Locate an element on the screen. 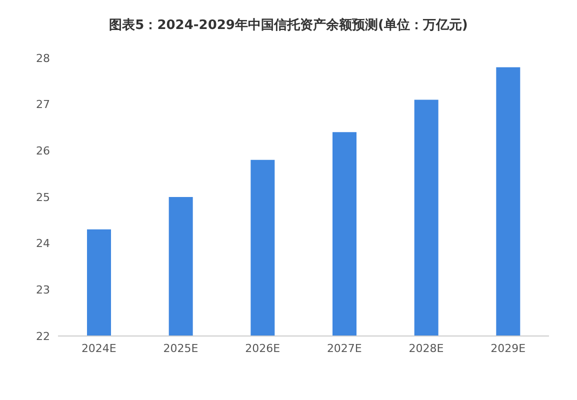  x-tick-label: 2026E is located at coordinates (262, 348).